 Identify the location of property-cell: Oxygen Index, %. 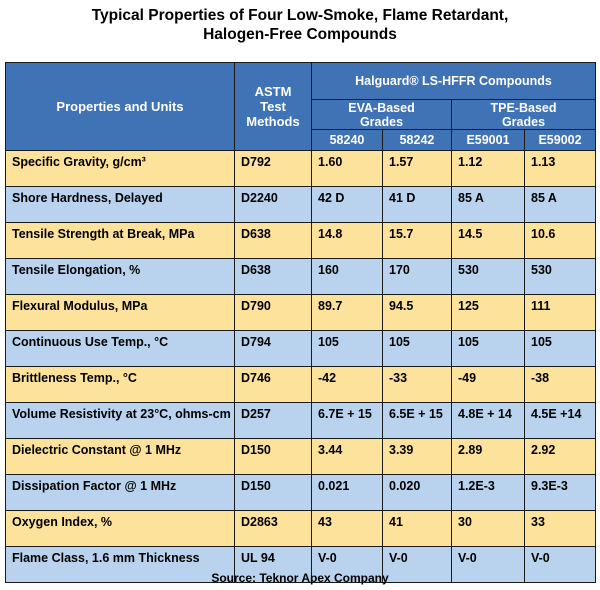
(120, 528).